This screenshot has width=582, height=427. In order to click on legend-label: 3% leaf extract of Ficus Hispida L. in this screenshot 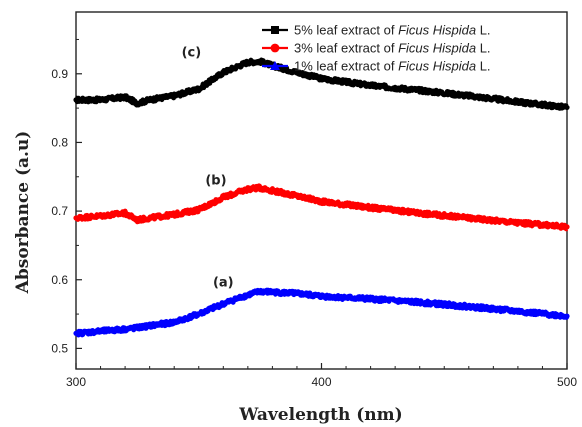, I will do `click(392, 48)`.